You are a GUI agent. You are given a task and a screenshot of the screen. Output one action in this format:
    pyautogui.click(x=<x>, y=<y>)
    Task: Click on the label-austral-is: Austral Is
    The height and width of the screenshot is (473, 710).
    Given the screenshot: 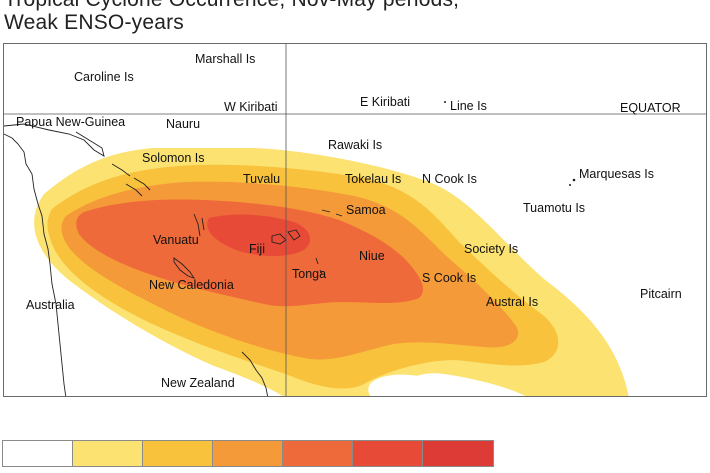 What is the action you would take?
    pyautogui.click(x=512, y=302)
    